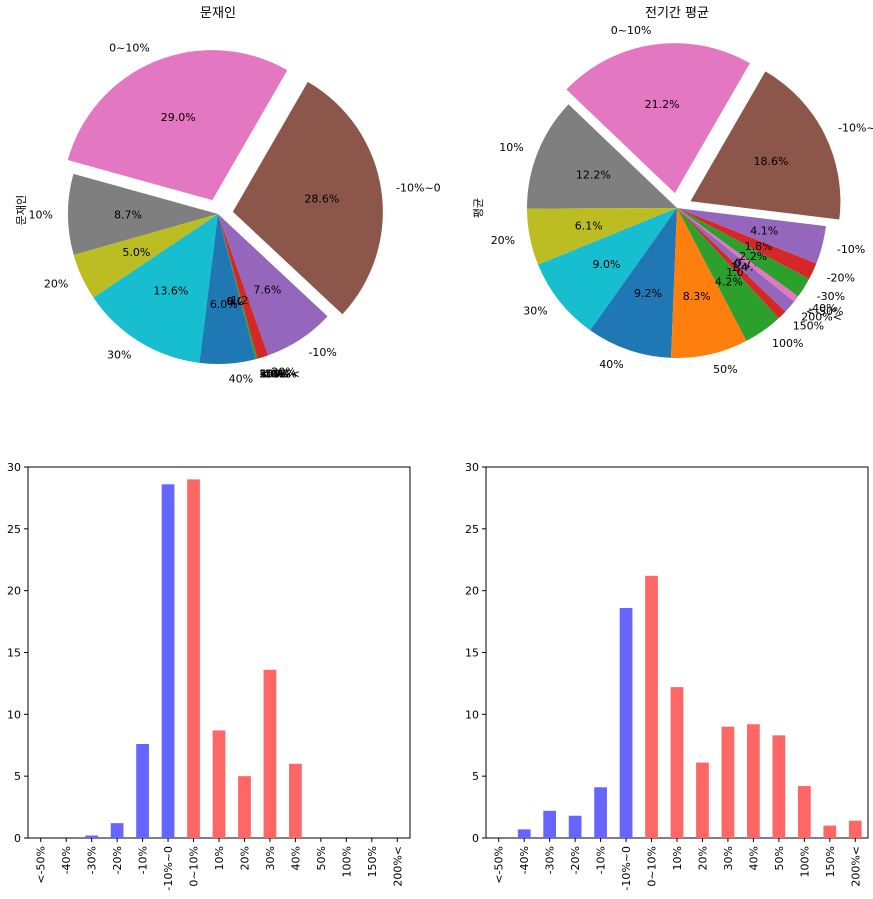  Describe the element at coordinates (219, 784) in the screenshot. I see `bar-10pct` at that location.